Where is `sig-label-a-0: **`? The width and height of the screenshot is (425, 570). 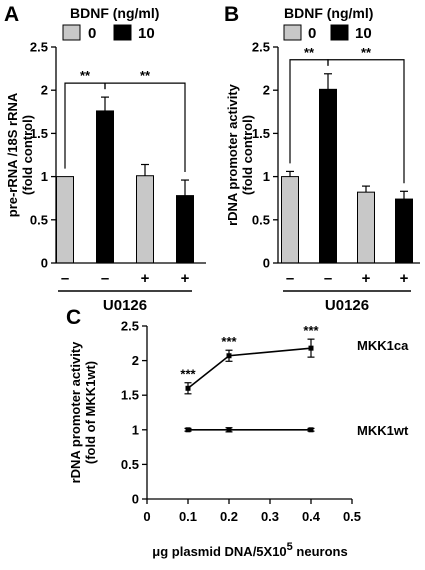 sig-label-a-0: ** is located at coordinates (85, 75).